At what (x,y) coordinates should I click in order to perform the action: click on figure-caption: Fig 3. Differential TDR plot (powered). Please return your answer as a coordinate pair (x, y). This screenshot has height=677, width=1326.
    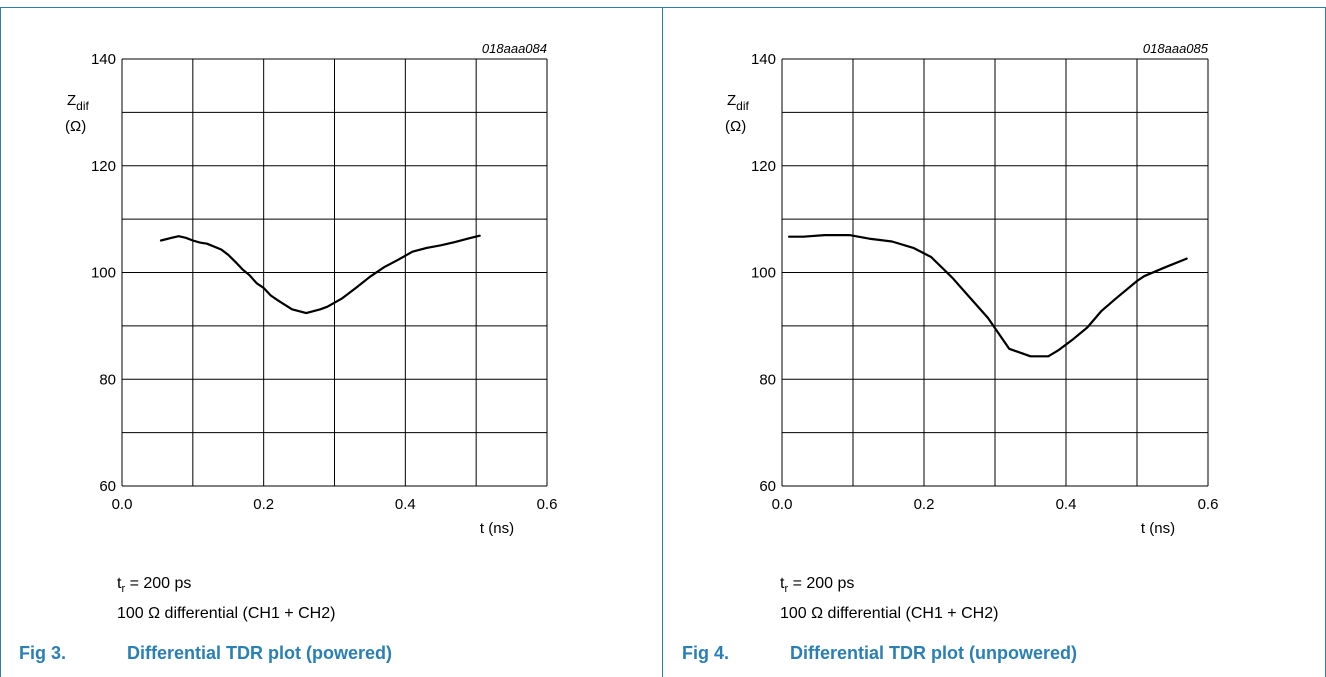
    Looking at the image, I should click on (205, 653).